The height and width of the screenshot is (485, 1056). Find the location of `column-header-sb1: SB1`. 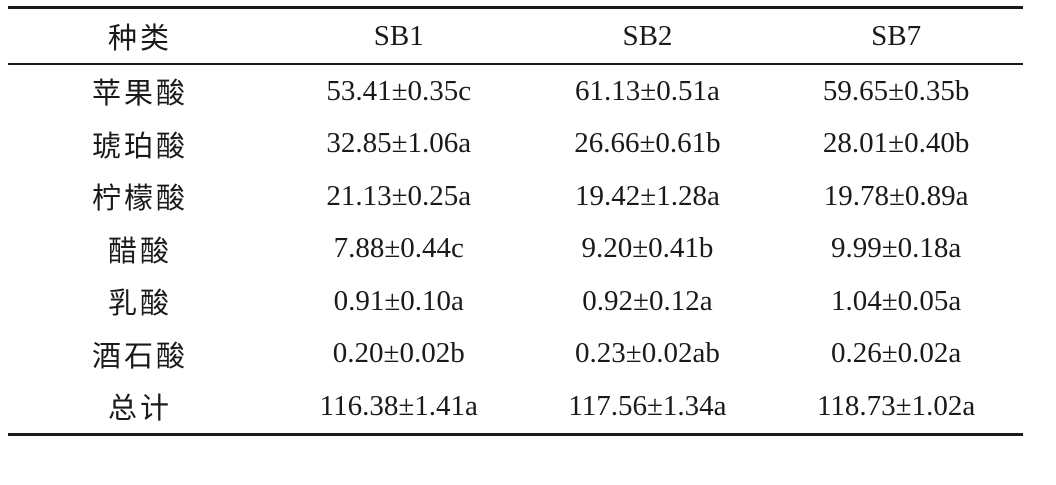

column-header-sb1: SB1 is located at coordinates (398, 36).